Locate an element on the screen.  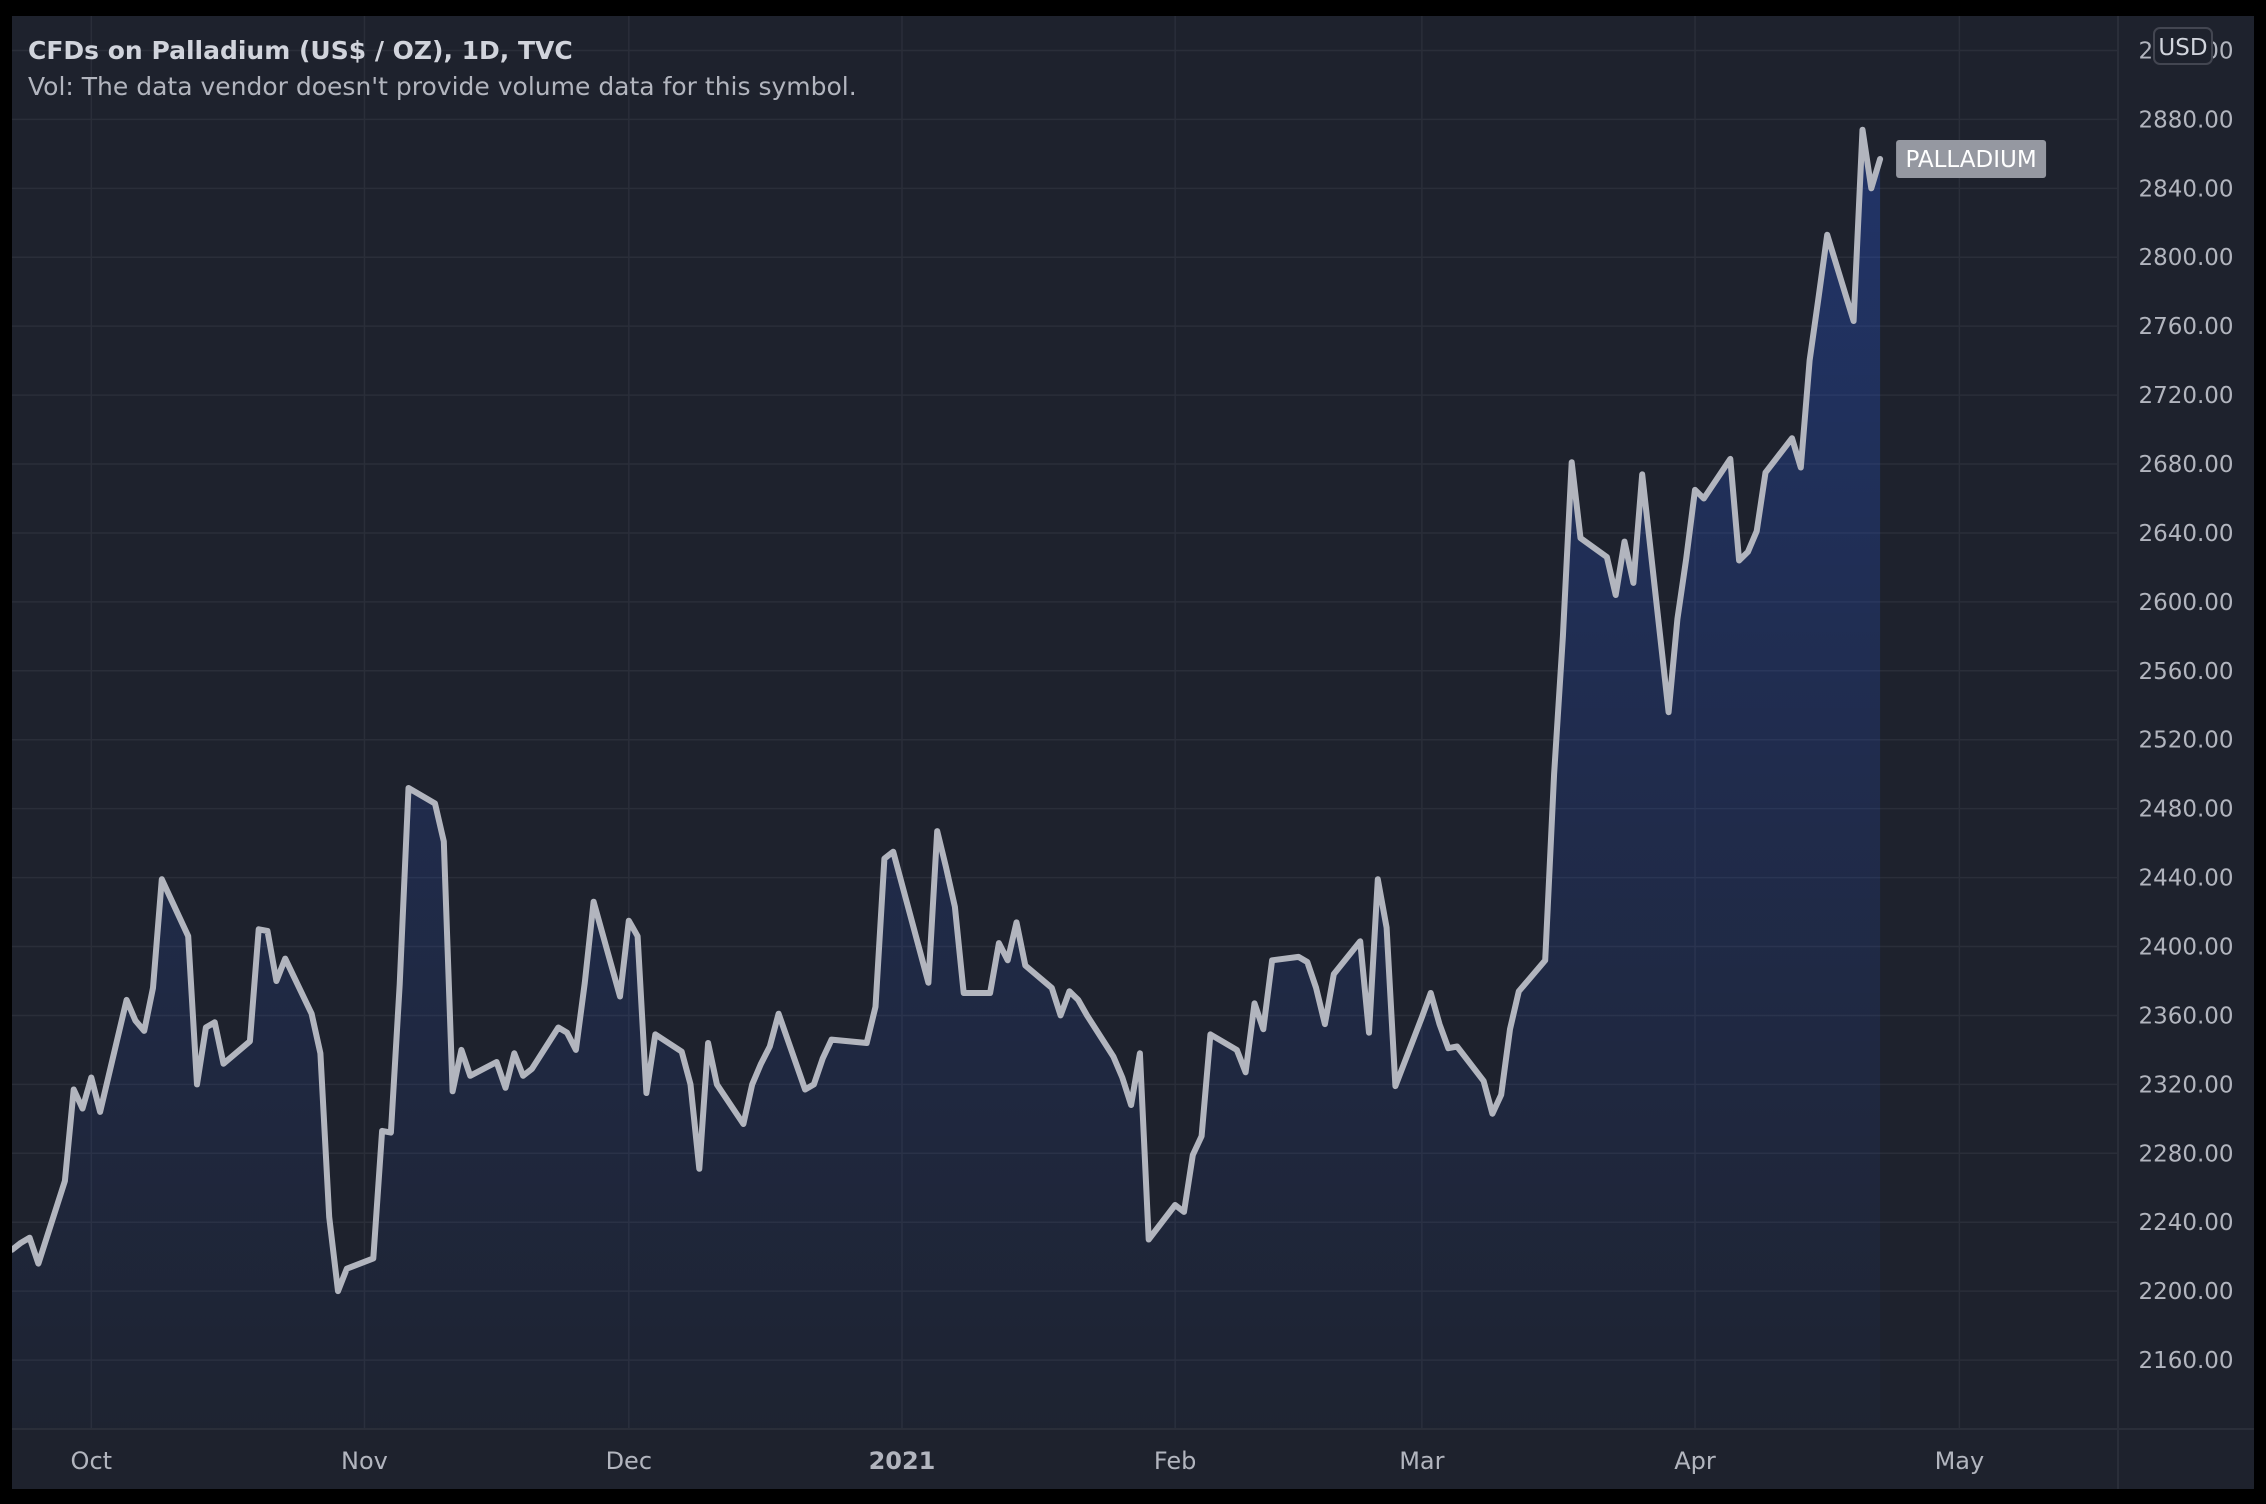
price-tick-label: 2560.00 is located at coordinates (2185, 672).